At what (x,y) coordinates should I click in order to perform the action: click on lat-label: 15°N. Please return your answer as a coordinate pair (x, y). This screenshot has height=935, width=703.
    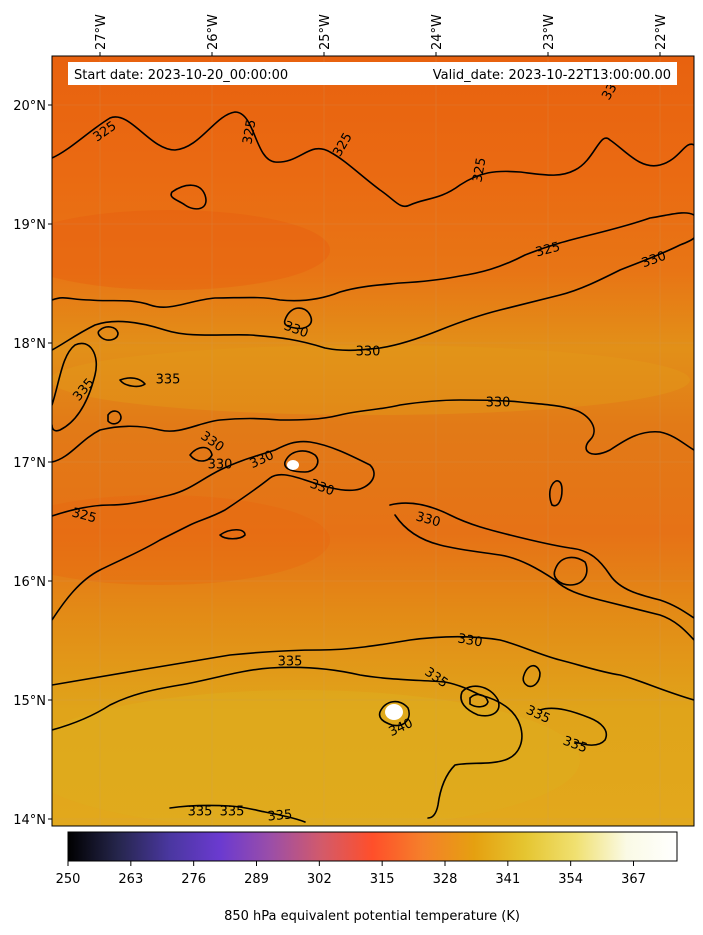
    Looking at the image, I should click on (29, 701).